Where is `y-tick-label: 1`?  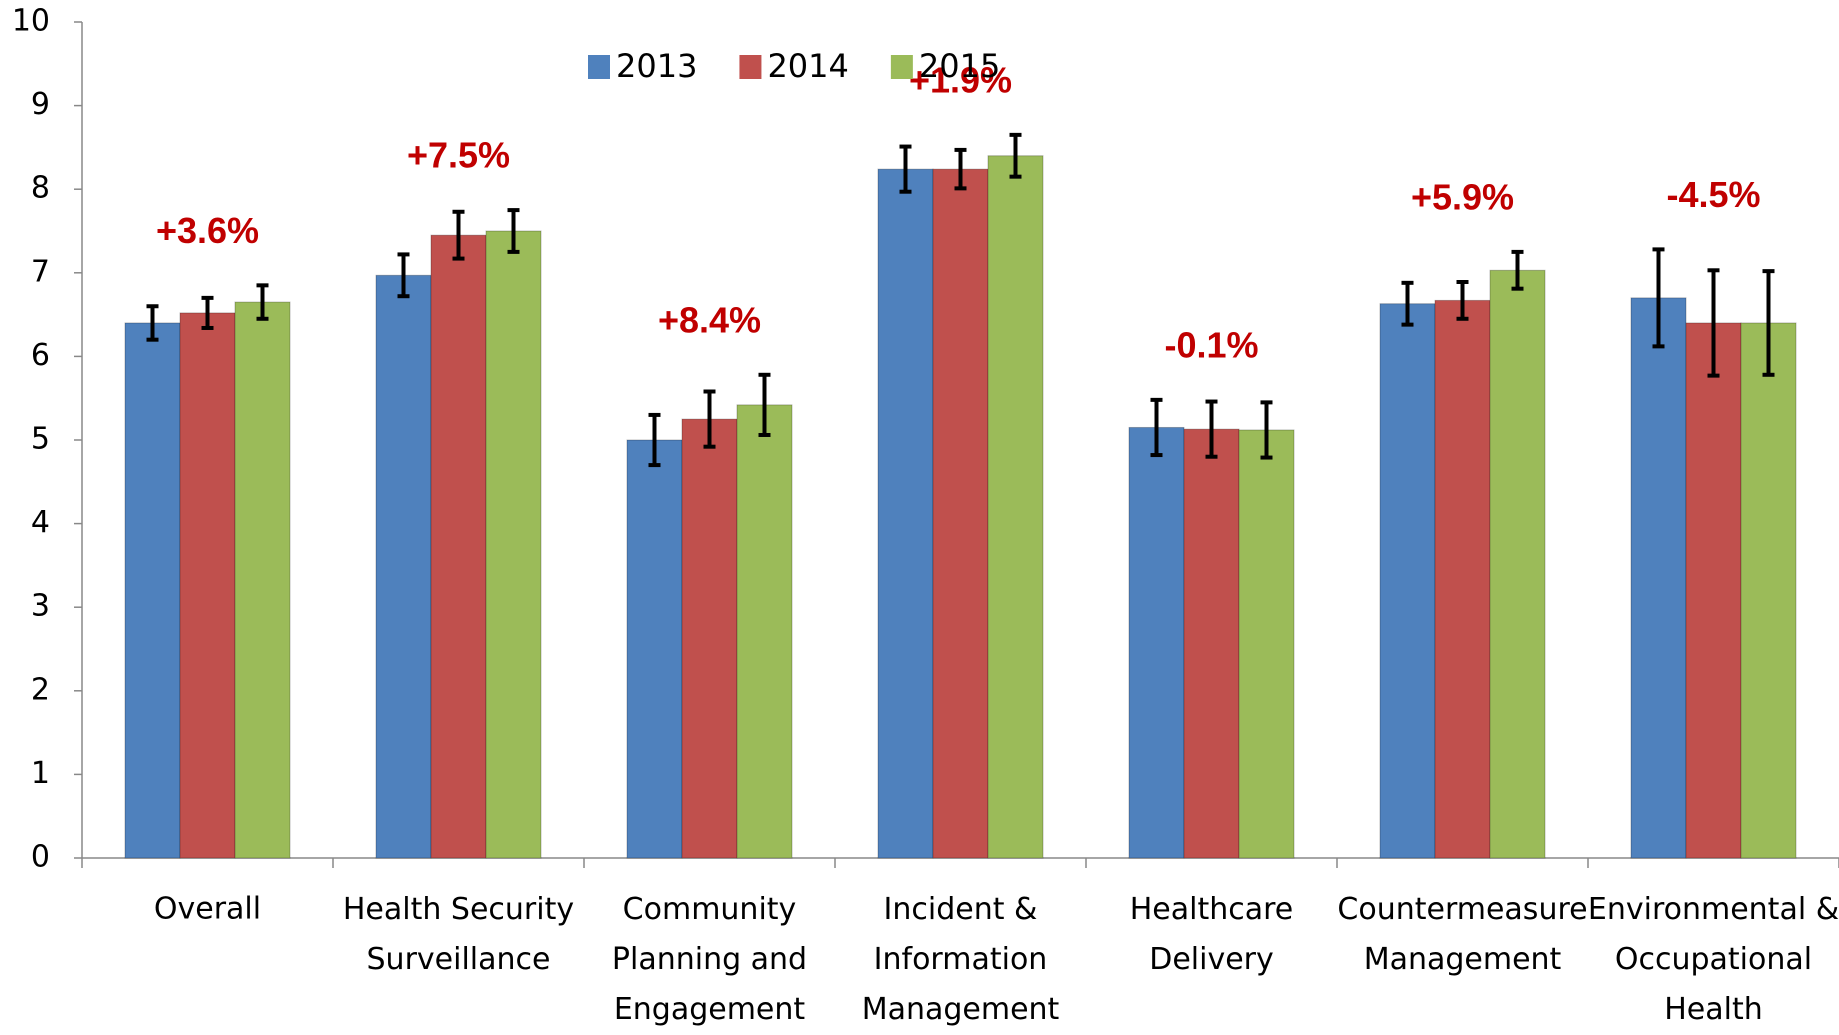 y-tick-label: 1 is located at coordinates (40, 773).